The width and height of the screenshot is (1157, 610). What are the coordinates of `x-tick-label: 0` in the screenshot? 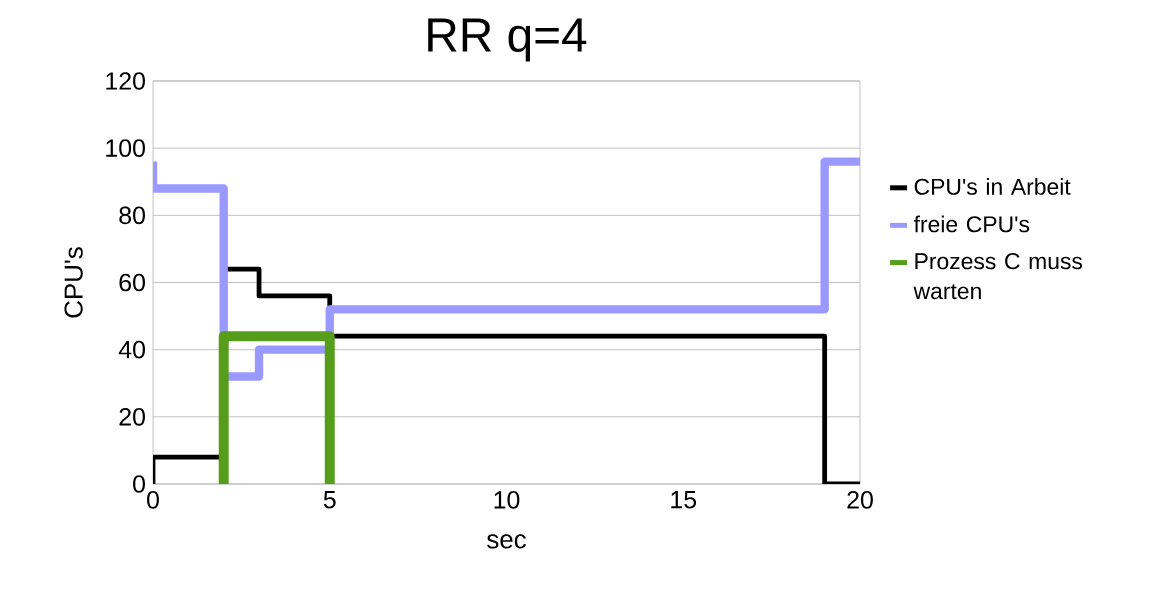 It's located at (153, 500).